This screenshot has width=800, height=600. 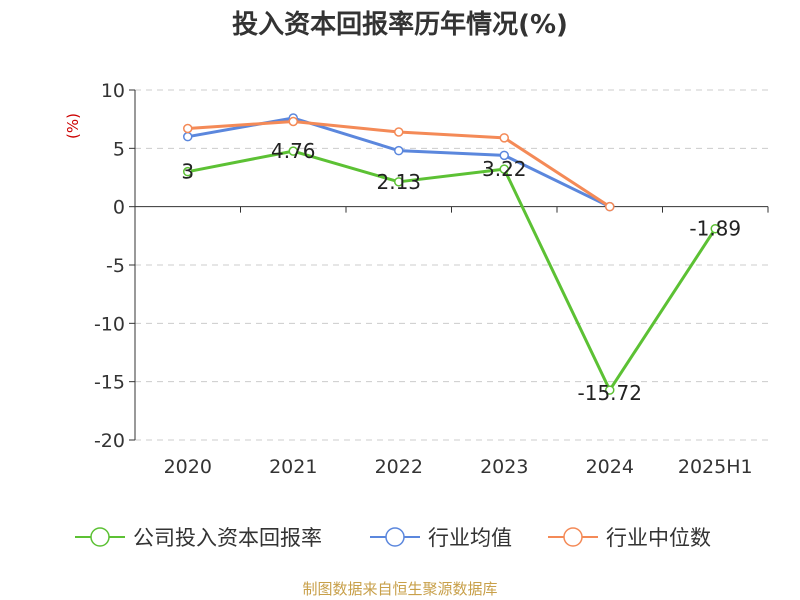 I want to click on legend: 公司投入资本回报率 行业均值 行业中位数, so click(x=393, y=538).